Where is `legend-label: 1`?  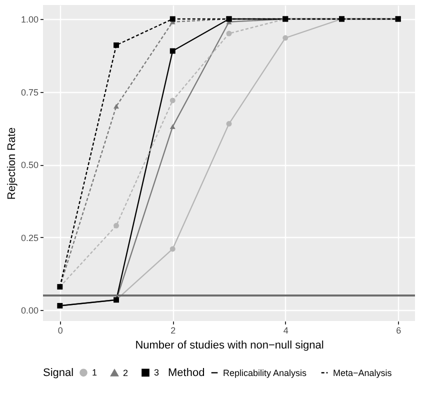
legend-label: 1 is located at coordinates (95, 373).